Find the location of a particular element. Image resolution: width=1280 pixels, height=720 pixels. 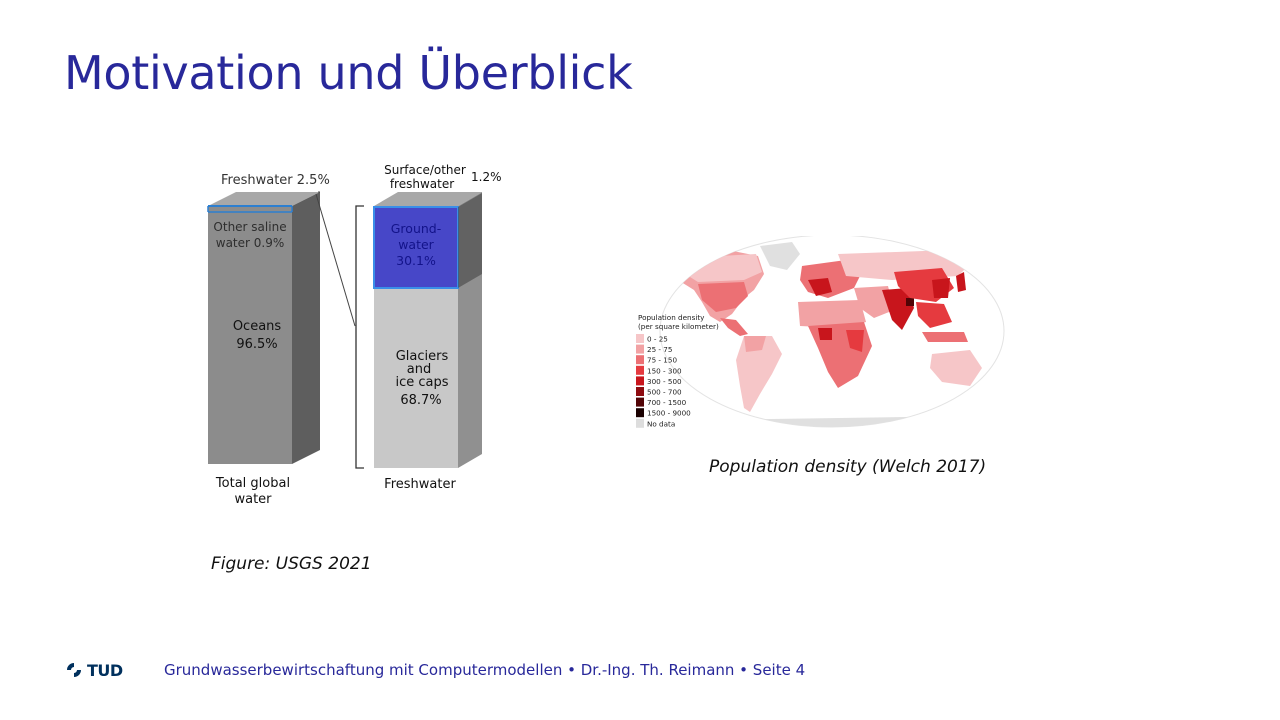

glaciers-label-4: 68.7% is located at coordinates (420, 400).